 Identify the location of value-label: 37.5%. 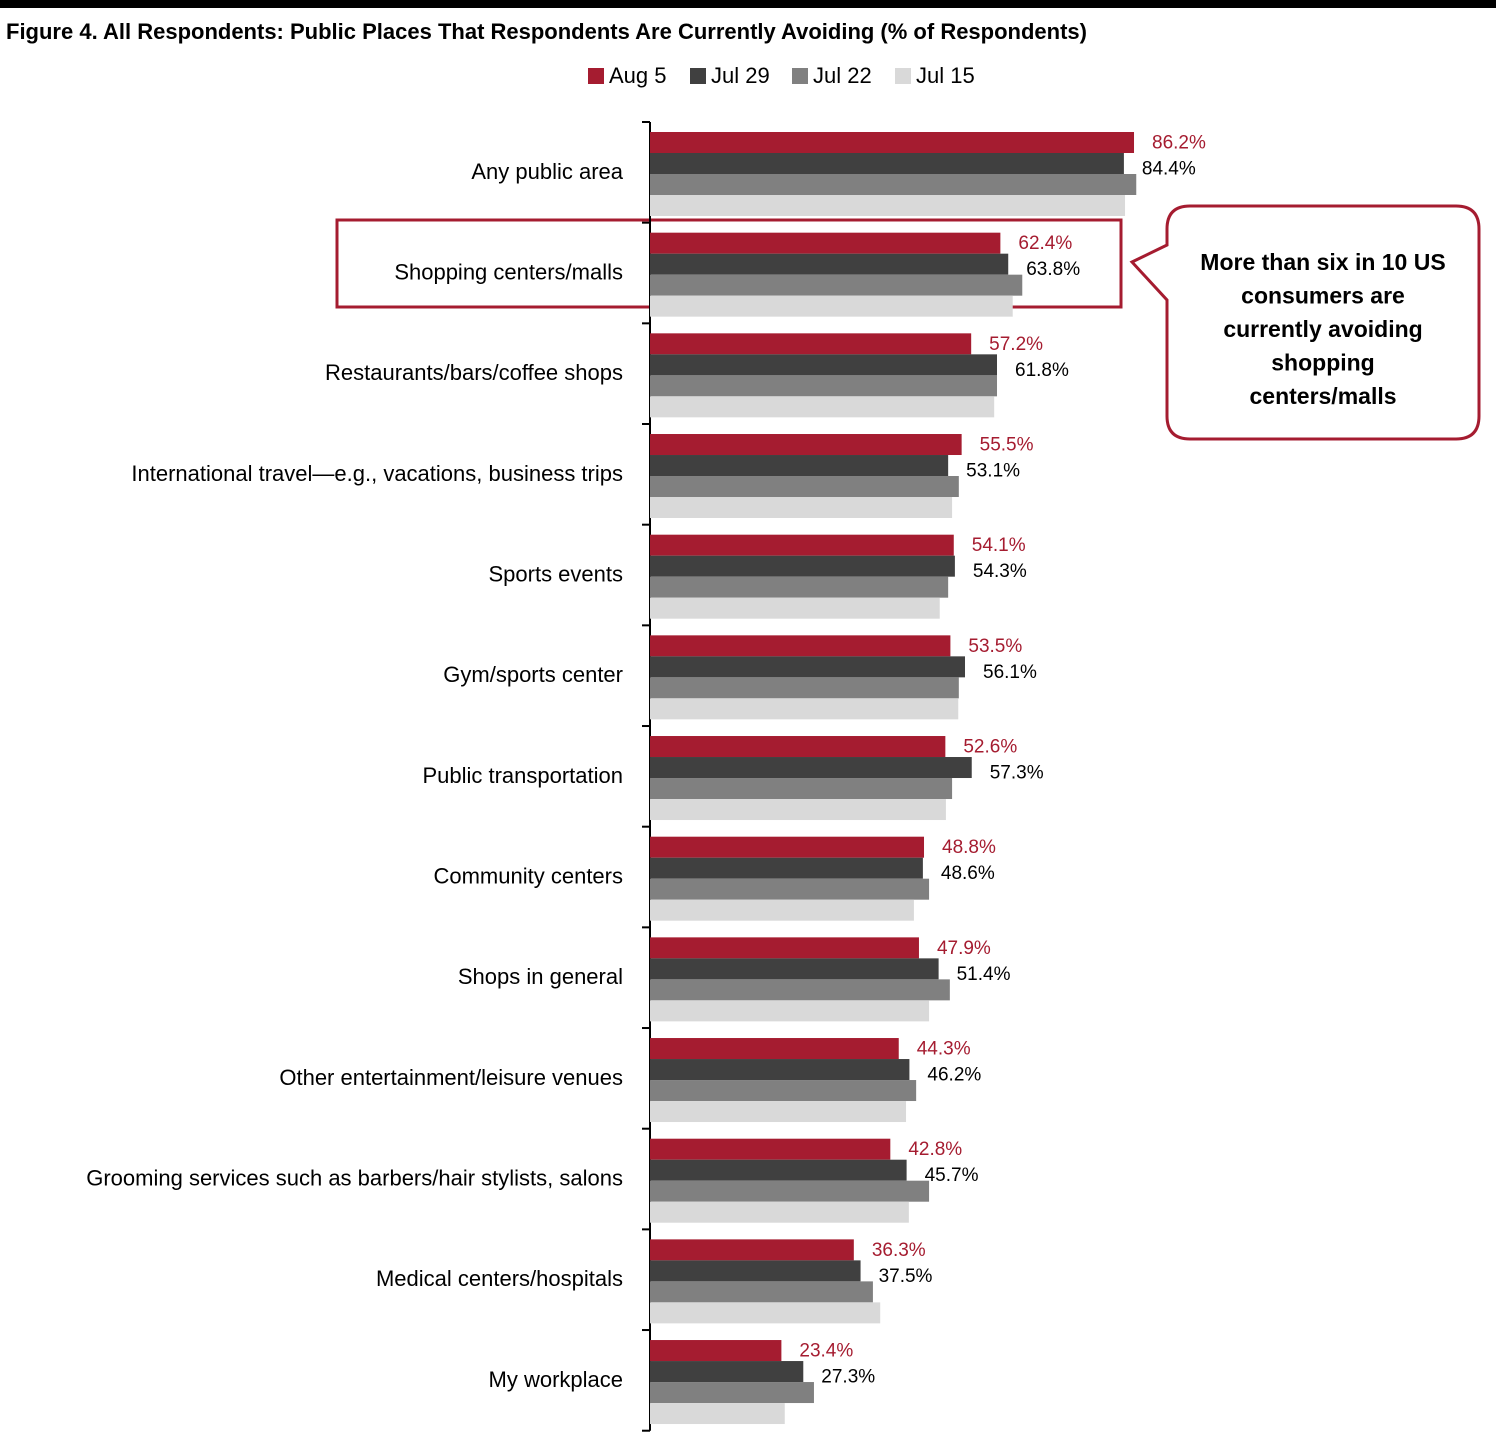
(906, 1276).